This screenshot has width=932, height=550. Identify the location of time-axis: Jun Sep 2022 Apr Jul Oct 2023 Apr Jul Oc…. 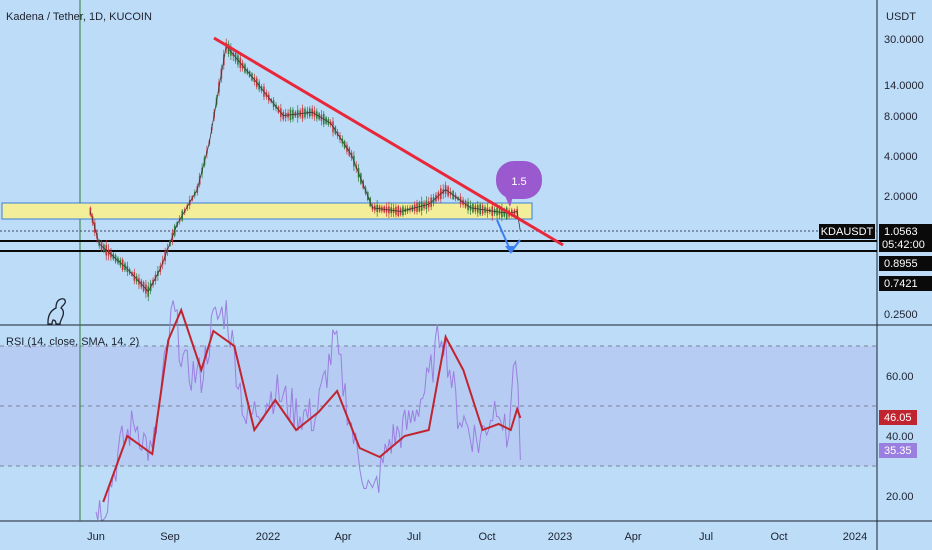
(477, 537).